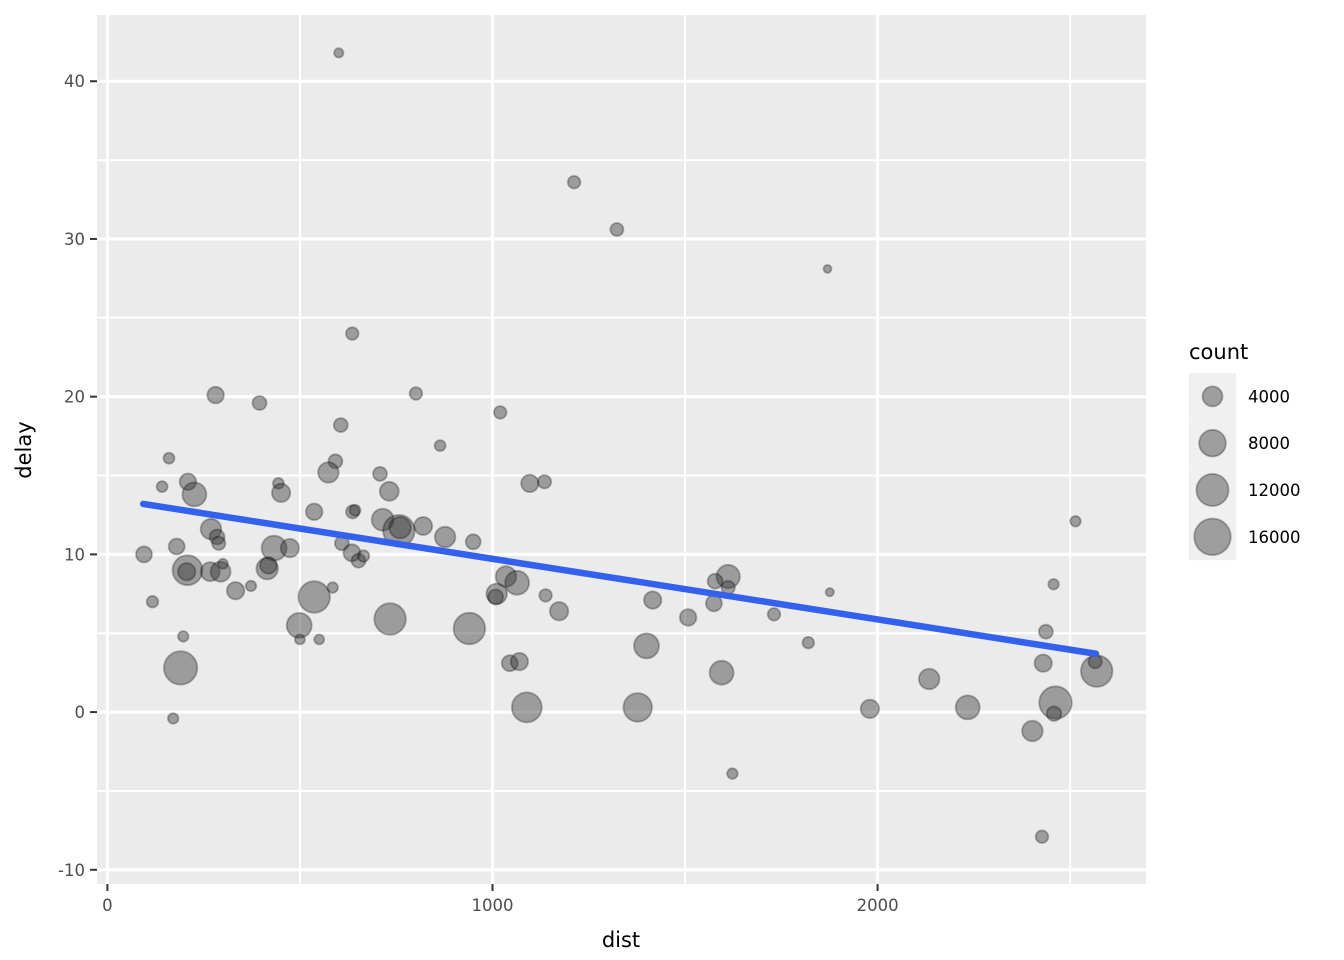  I want to click on y-tick-label: 30, so click(74, 239).